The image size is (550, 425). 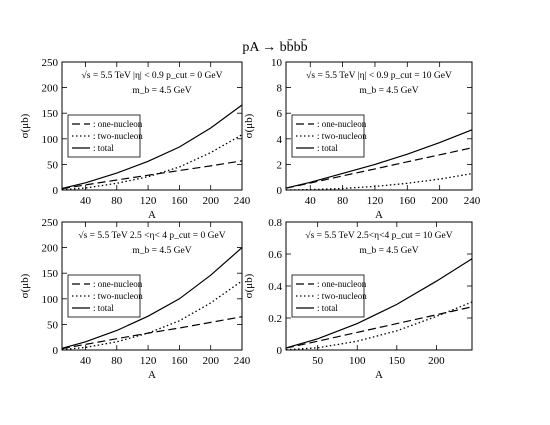 I want to click on y-tick-label: 2, so click(x=280, y=165).